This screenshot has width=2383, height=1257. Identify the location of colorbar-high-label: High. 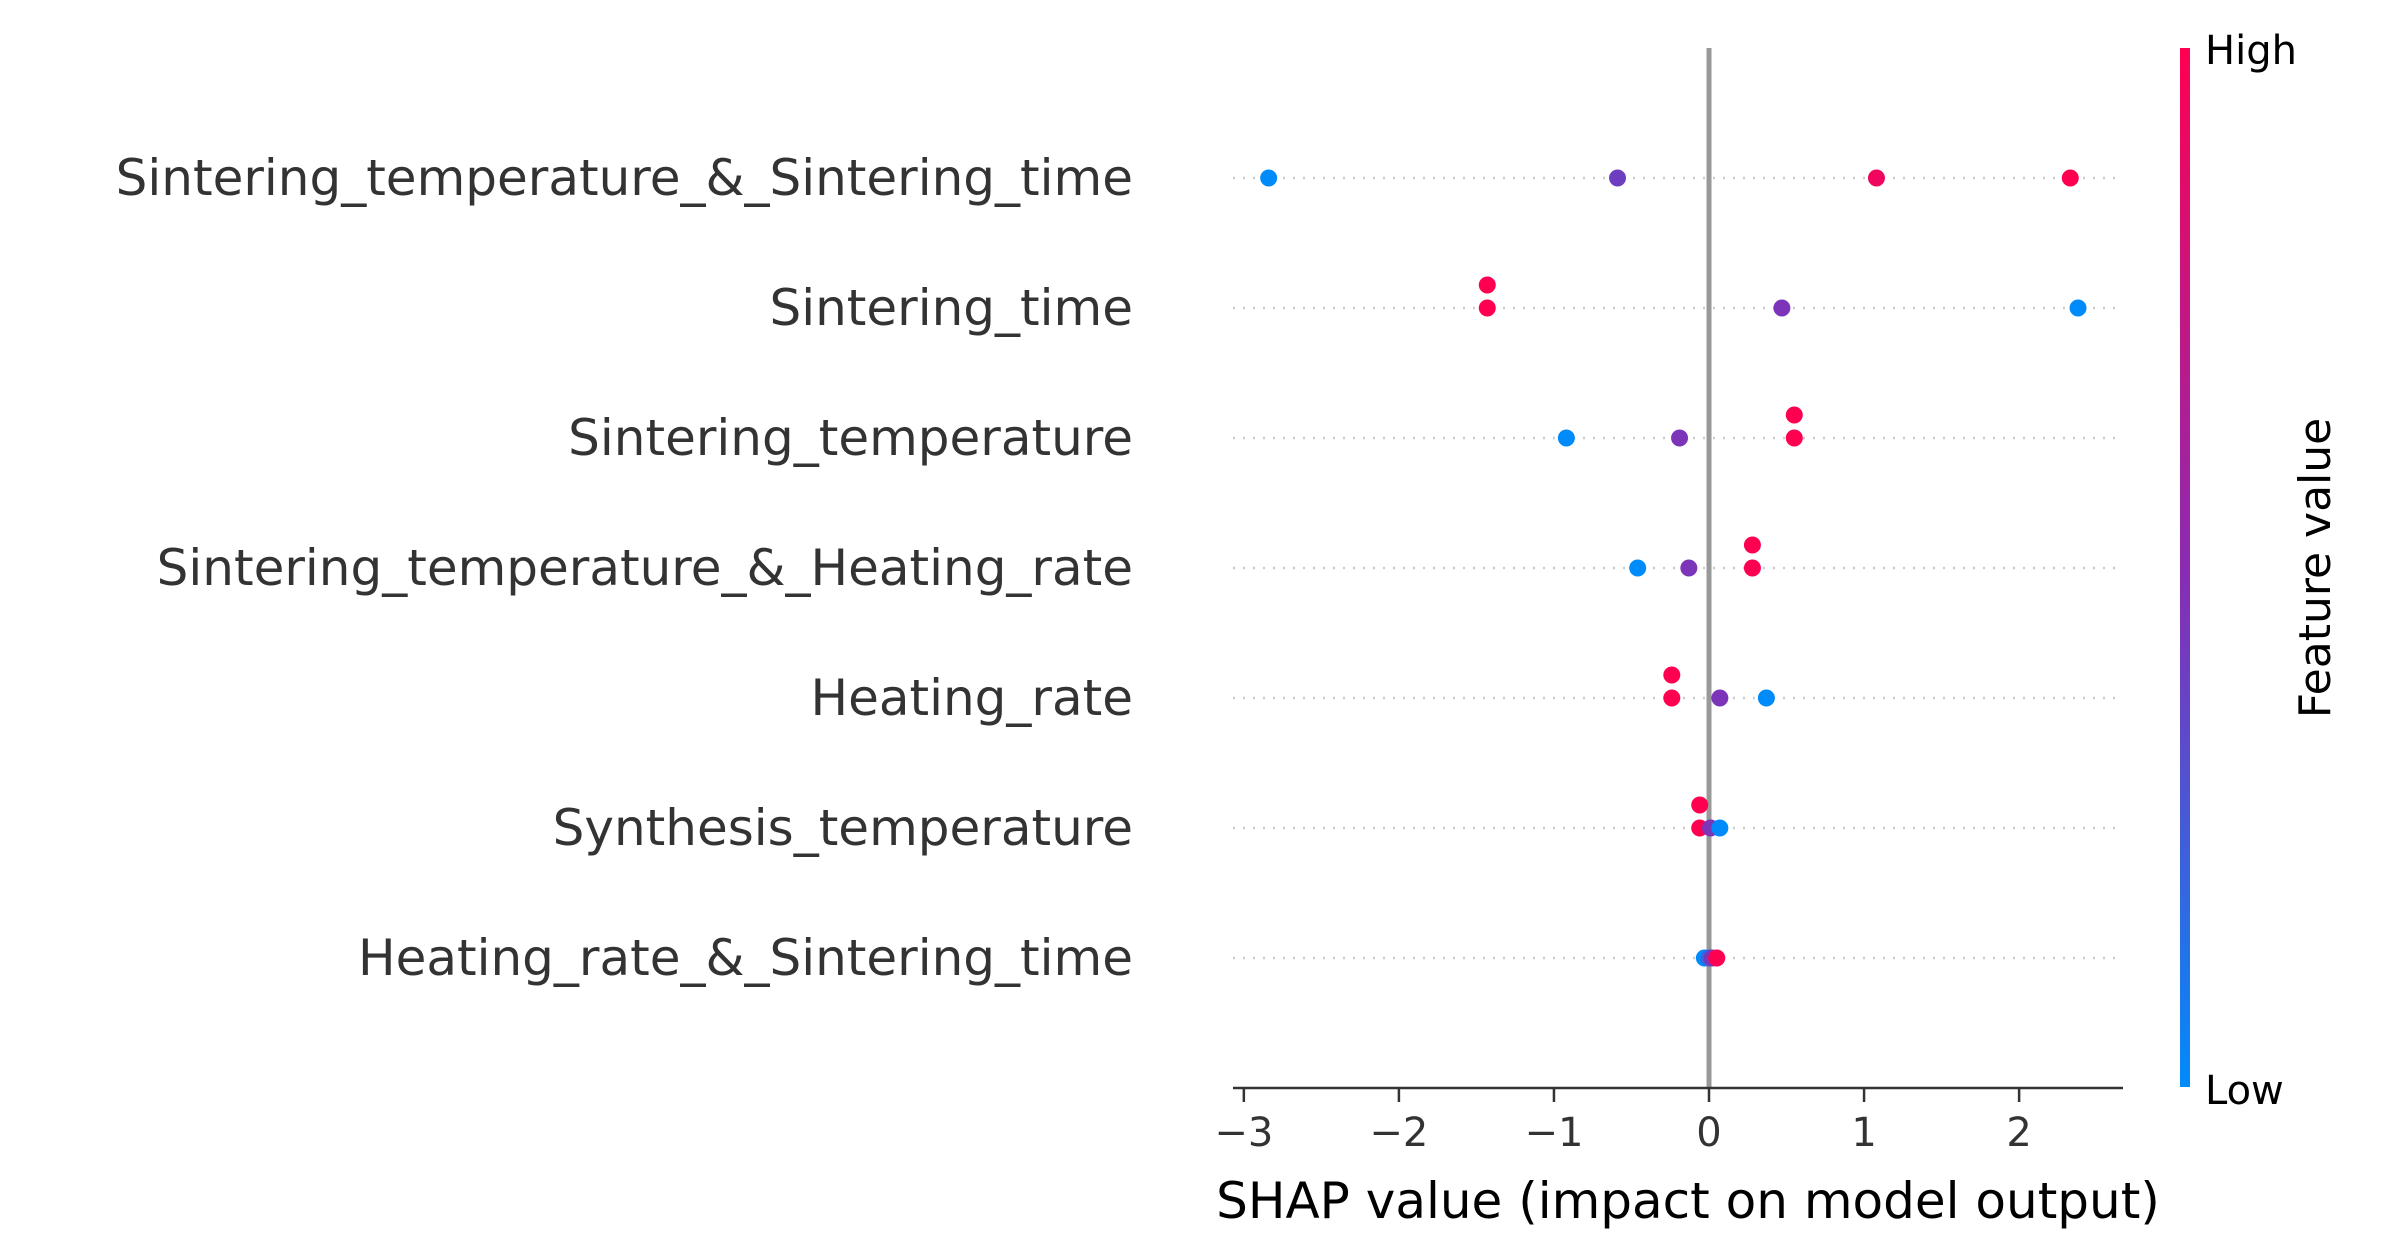
(2251, 51).